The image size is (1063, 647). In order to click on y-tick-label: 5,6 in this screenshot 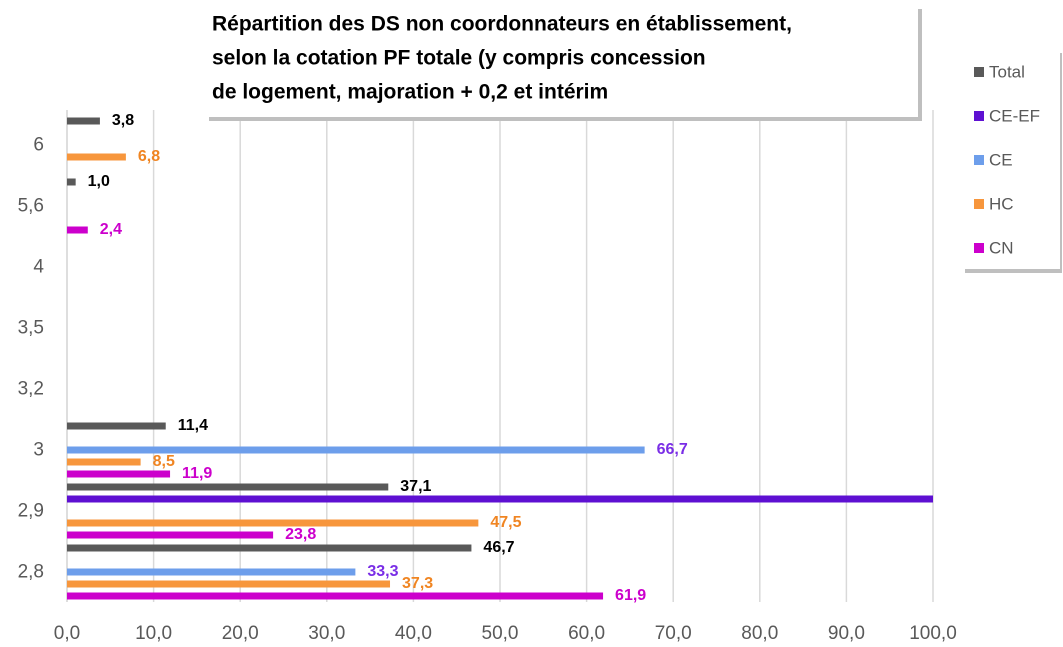, I will do `click(31, 206)`.